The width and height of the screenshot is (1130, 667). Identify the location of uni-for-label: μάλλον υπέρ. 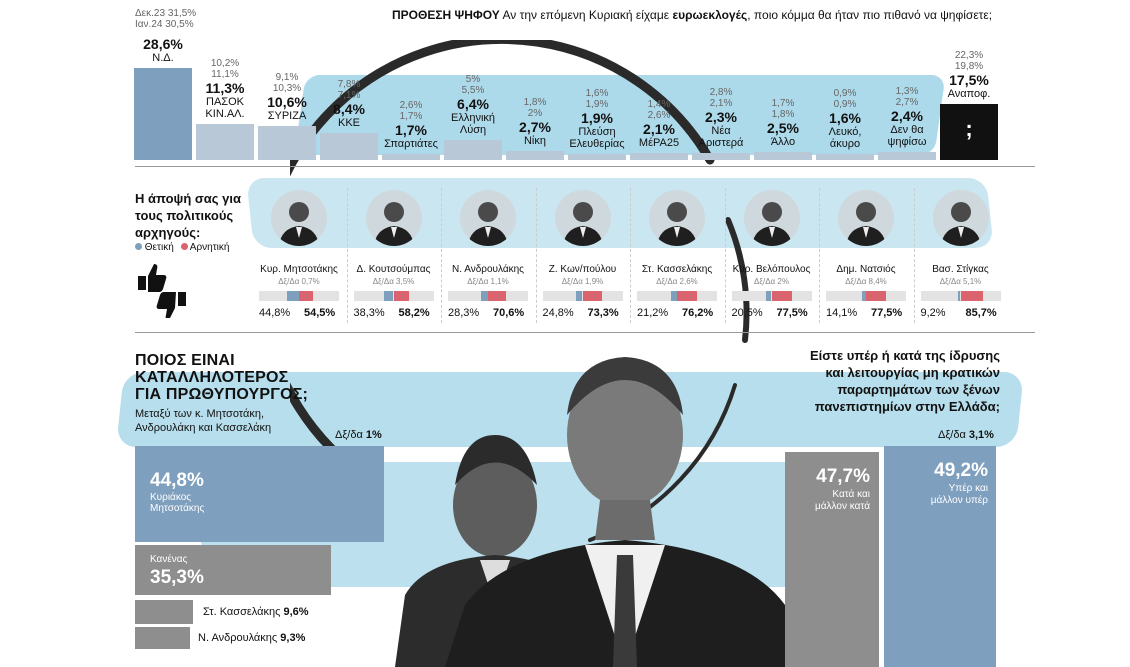
(959, 500).